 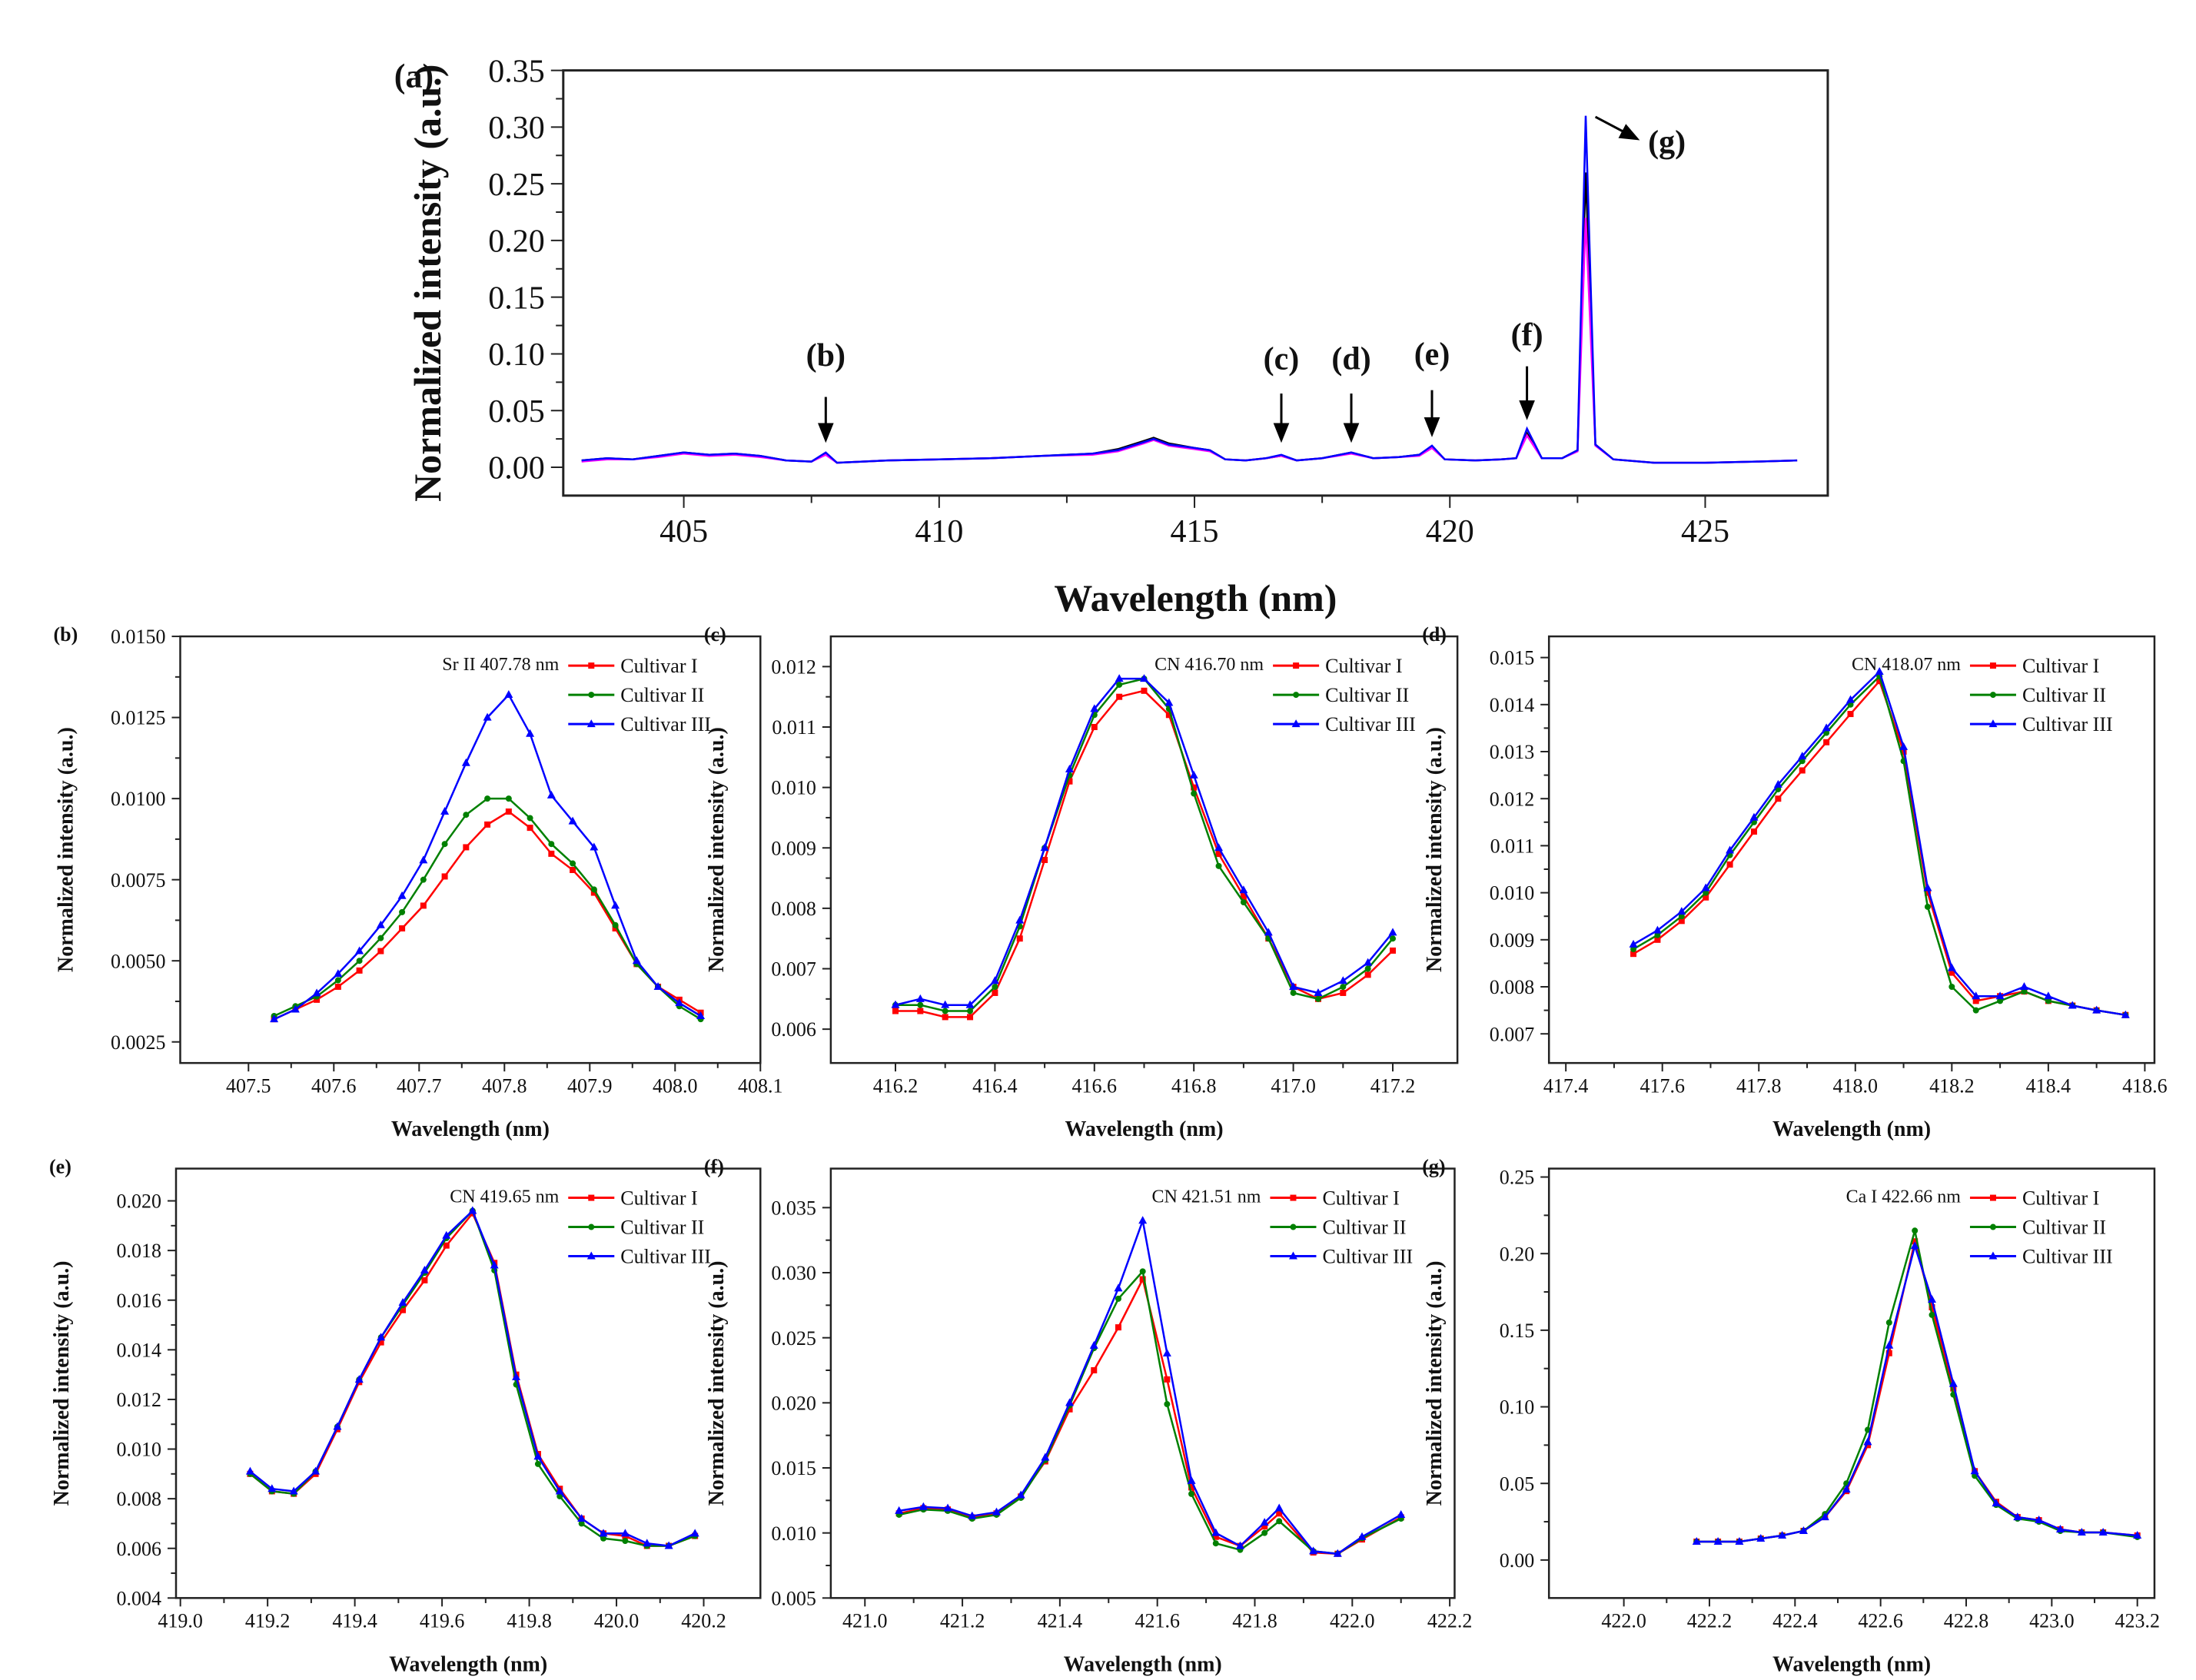 I want to click on y-tick-label: 0.035, so click(x=793, y=1208).